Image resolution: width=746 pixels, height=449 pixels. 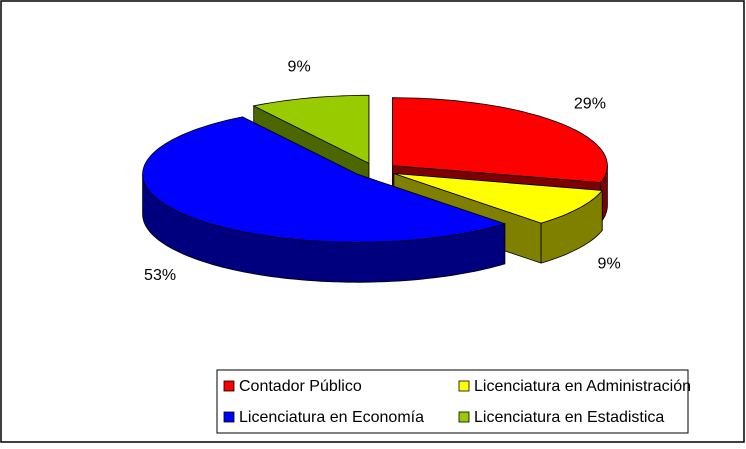 What do you see at coordinates (331, 417) in the screenshot?
I see `legend-label: Licenciatura en Economía` at bounding box center [331, 417].